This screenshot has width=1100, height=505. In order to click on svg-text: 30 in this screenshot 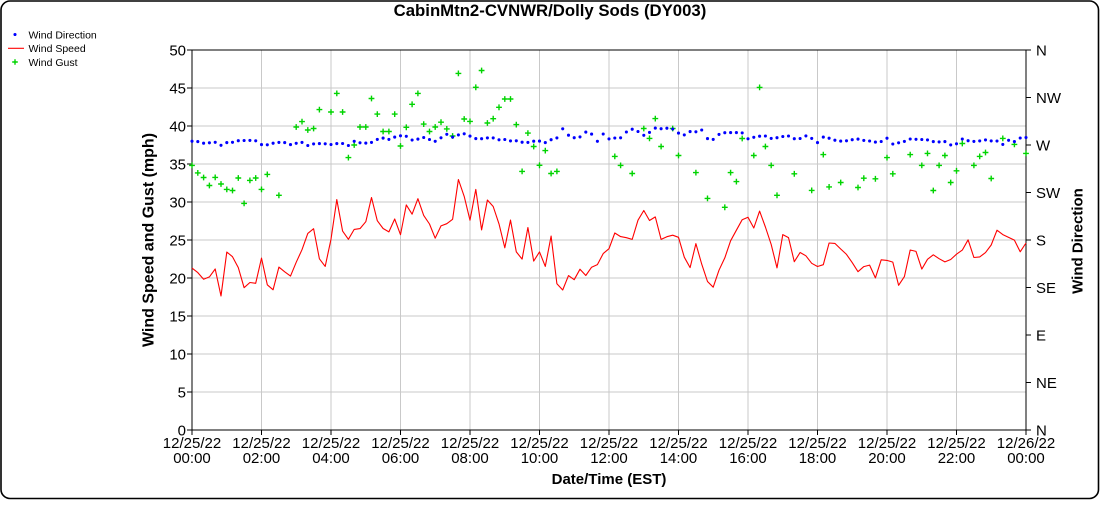, I will do `click(177, 203)`.